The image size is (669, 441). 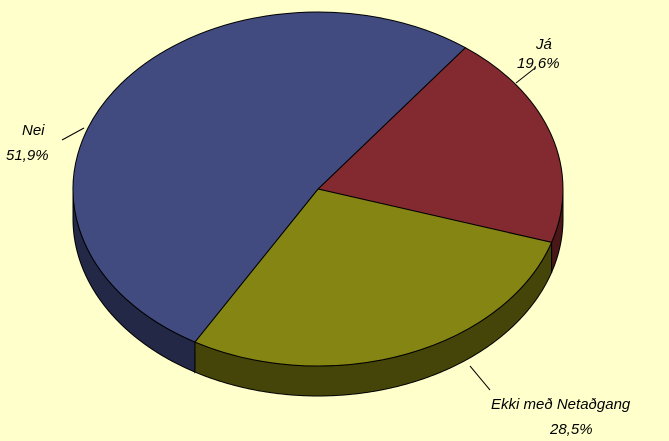 What do you see at coordinates (33, 130) in the screenshot?
I see `slice-label-nei: Nei` at bounding box center [33, 130].